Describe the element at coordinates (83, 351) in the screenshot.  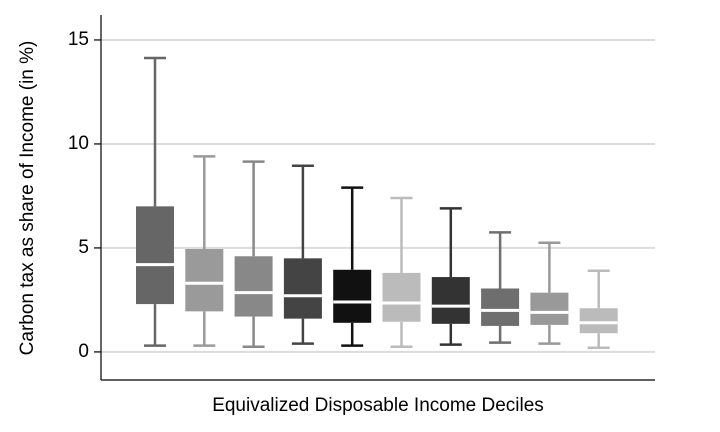
I see `y-tick-label: 0` at that location.